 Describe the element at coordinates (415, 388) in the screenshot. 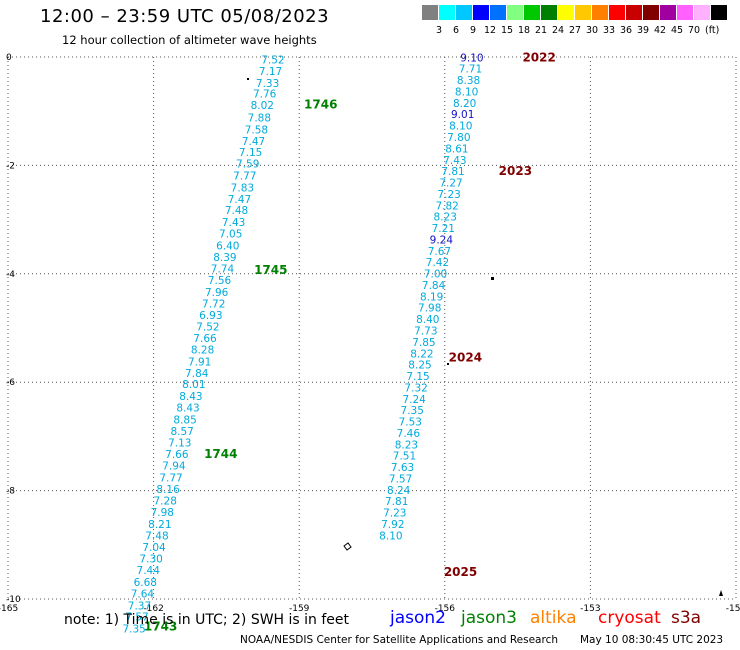

I see `wave-height-value: 7.32` at that location.